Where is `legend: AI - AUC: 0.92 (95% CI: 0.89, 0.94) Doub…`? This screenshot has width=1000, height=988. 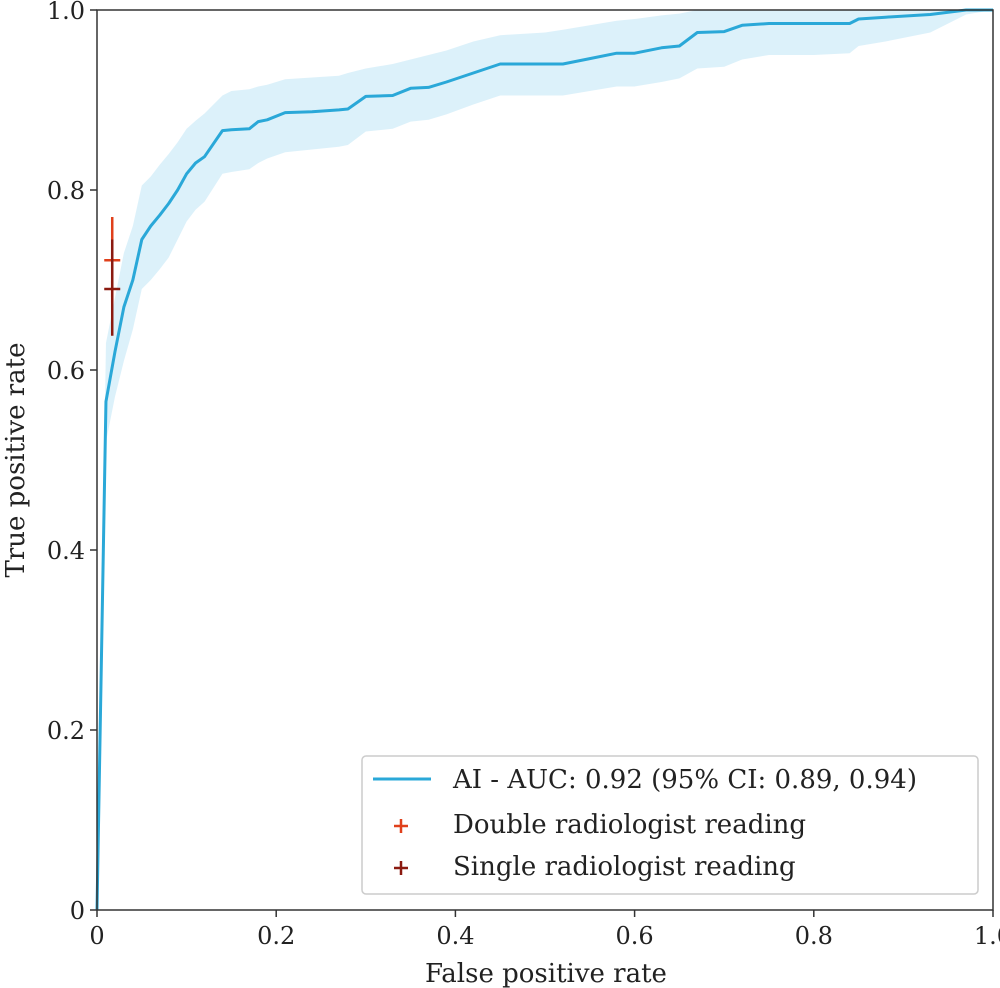 legend: AI - AUC: 0.92 (95% CI: 0.89, 0.94) Doub… is located at coordinates (670, 825).